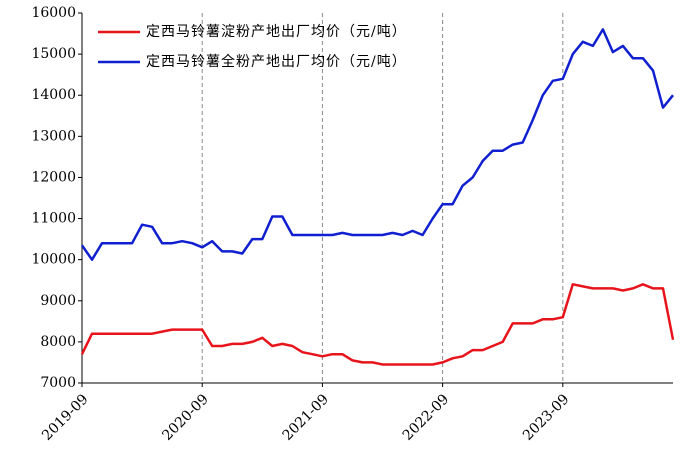 This screenshot has height=467, width=700. Describe the element at coordinates (53, 54) in the screenshot. I see `y-tick-label: 15000` at that location.